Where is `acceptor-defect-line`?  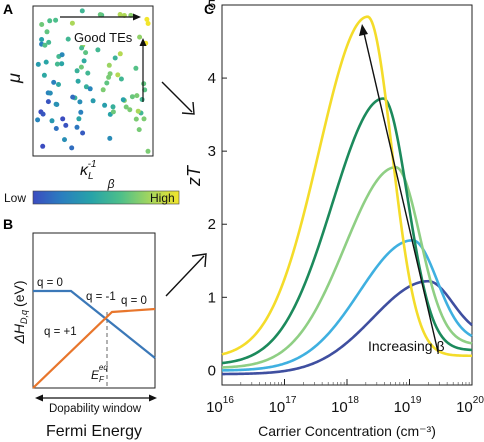
acceptor-defect-line is located at coordinates (94, 324).